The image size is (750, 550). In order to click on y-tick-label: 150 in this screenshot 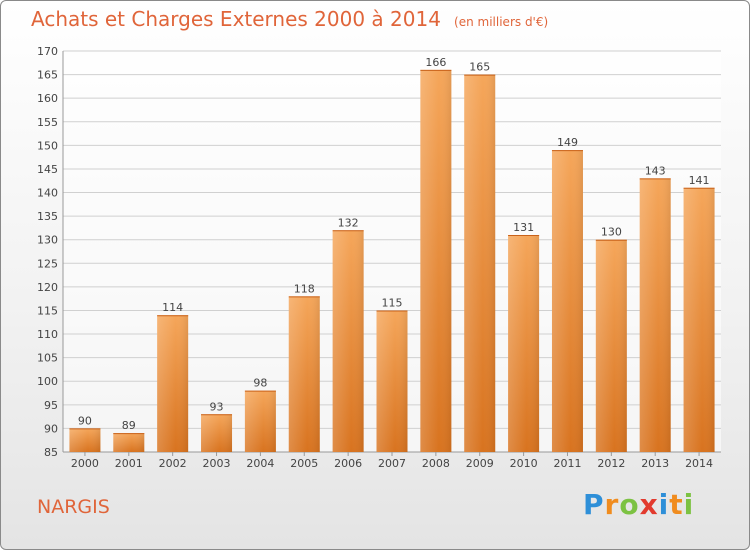, I will do `click(47, 145)`.